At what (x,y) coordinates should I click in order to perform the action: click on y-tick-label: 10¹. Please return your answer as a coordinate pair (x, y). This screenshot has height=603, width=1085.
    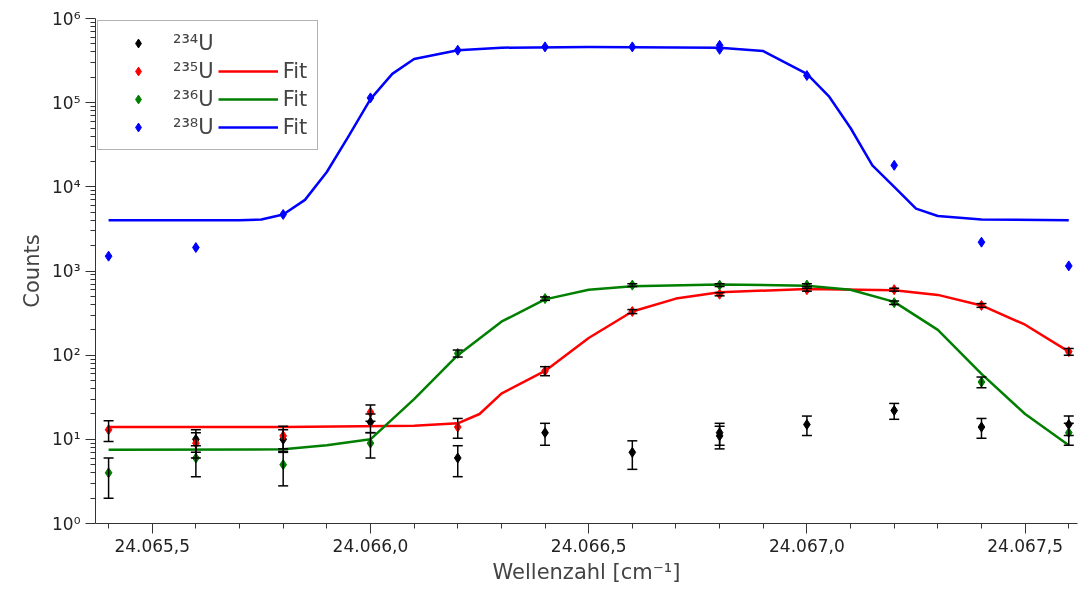
    Looking at the image, I should click on (66, 439).